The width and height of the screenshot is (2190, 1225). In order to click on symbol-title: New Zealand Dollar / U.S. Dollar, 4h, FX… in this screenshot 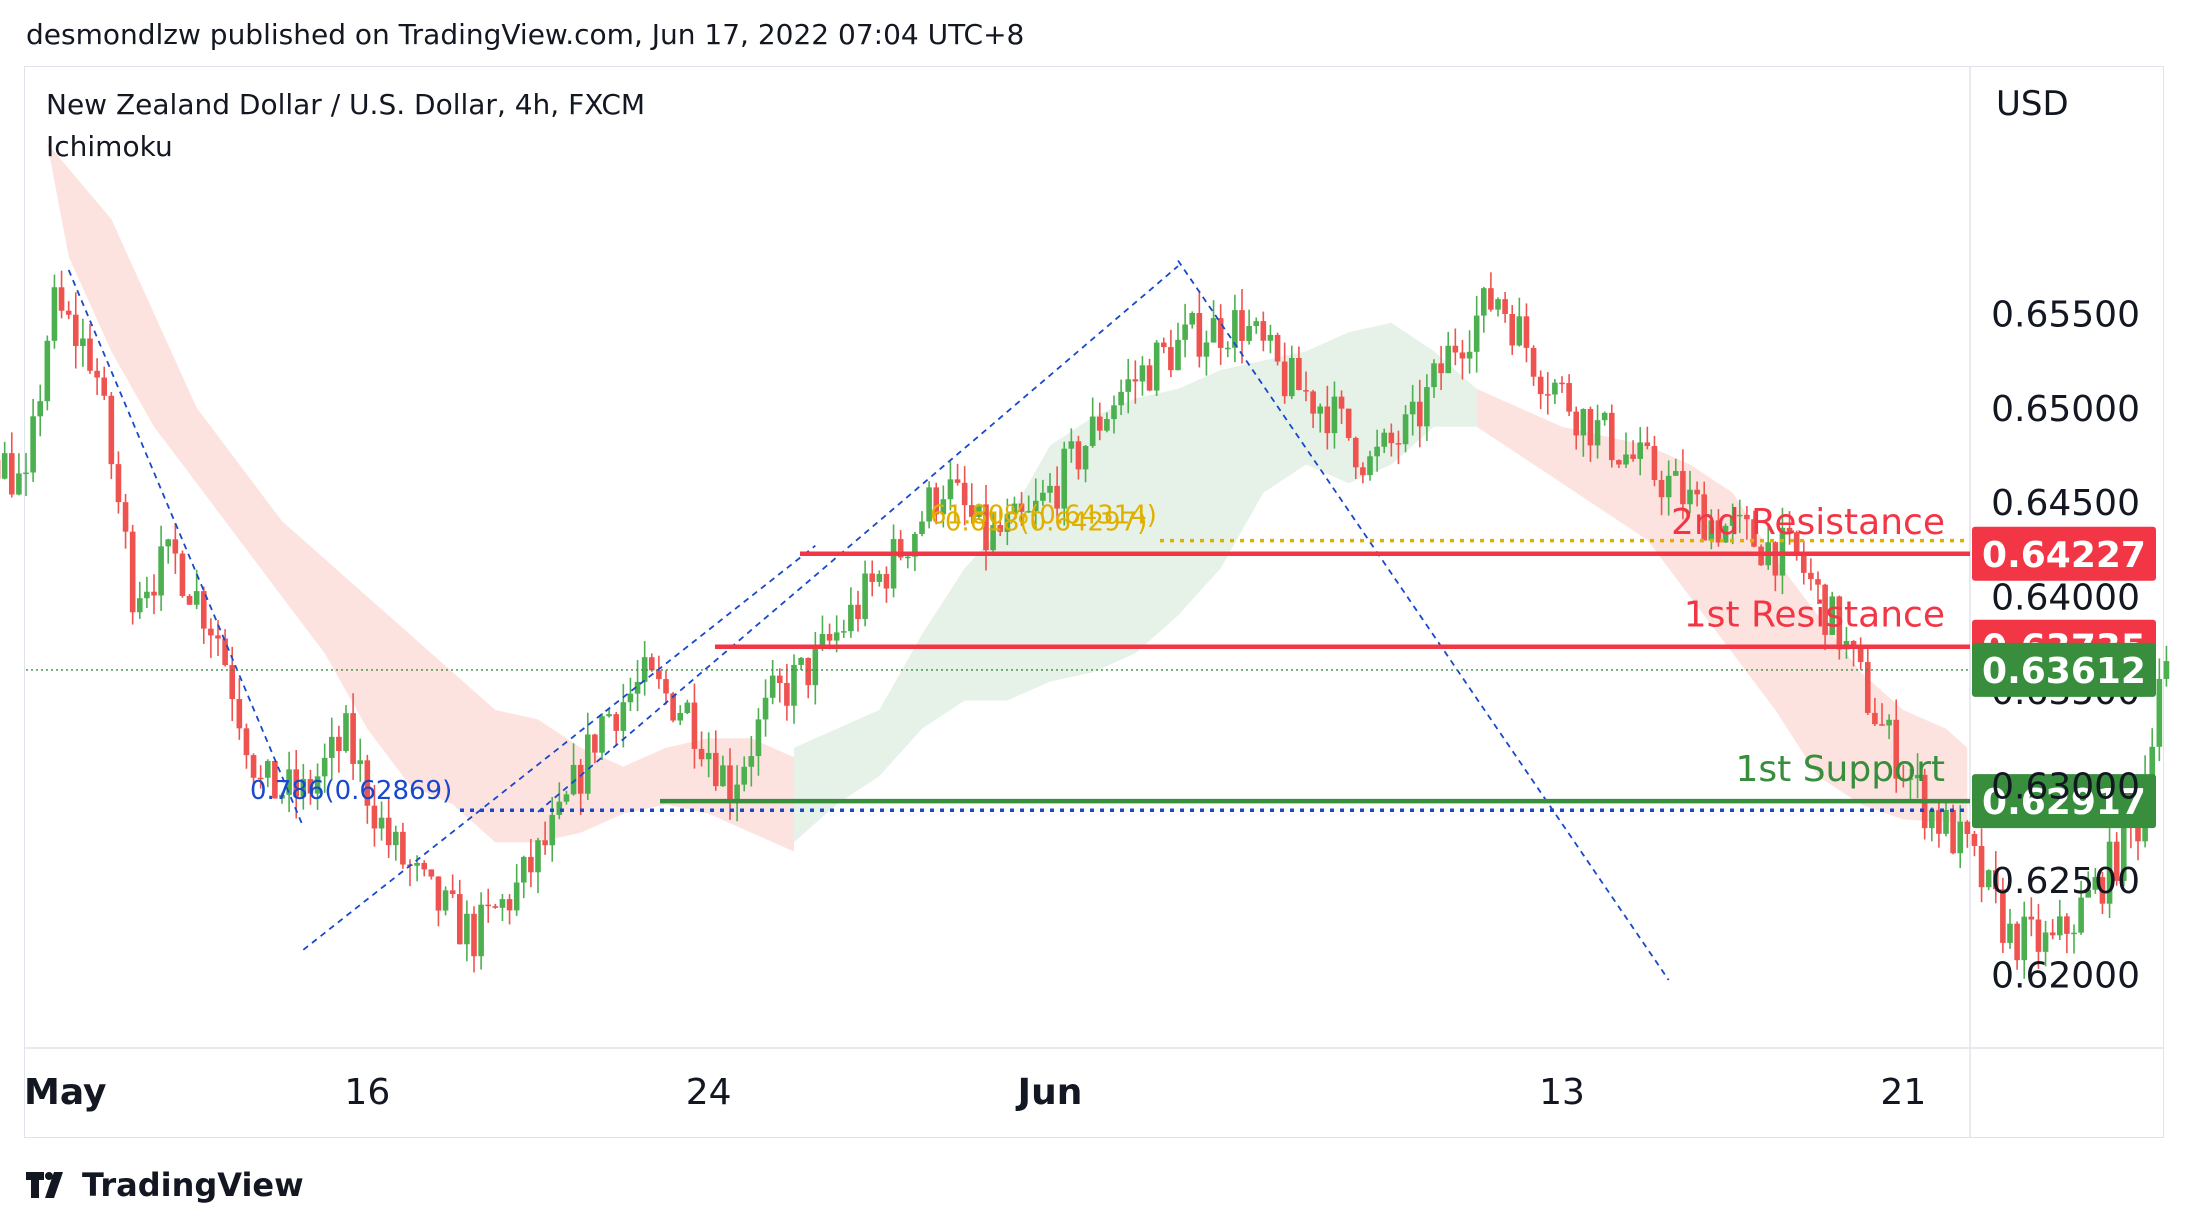, I will do `click(346, 104)`.